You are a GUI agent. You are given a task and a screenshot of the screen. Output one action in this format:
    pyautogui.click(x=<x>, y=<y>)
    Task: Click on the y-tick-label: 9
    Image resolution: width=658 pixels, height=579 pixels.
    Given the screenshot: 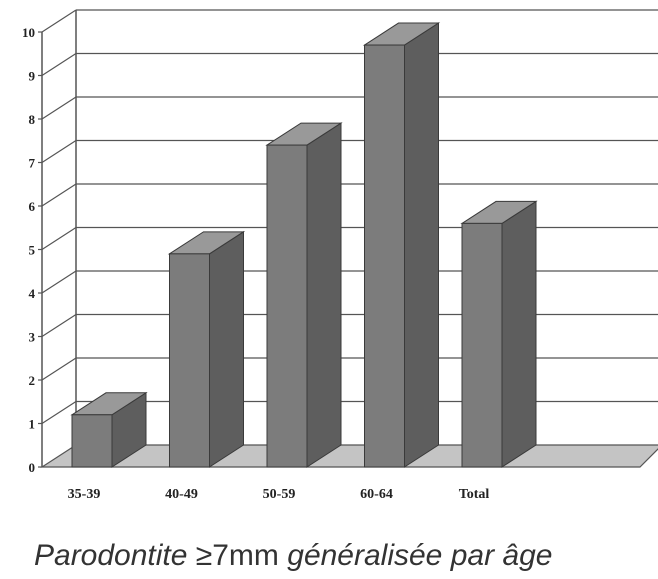 What is the action you would take?
    pyautogui.click(x=32, y=76)
    